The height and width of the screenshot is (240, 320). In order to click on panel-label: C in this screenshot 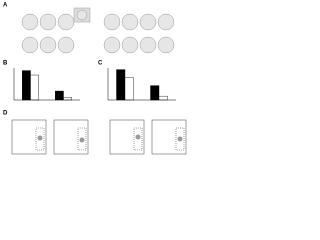, I will do `click(100, 64)`.